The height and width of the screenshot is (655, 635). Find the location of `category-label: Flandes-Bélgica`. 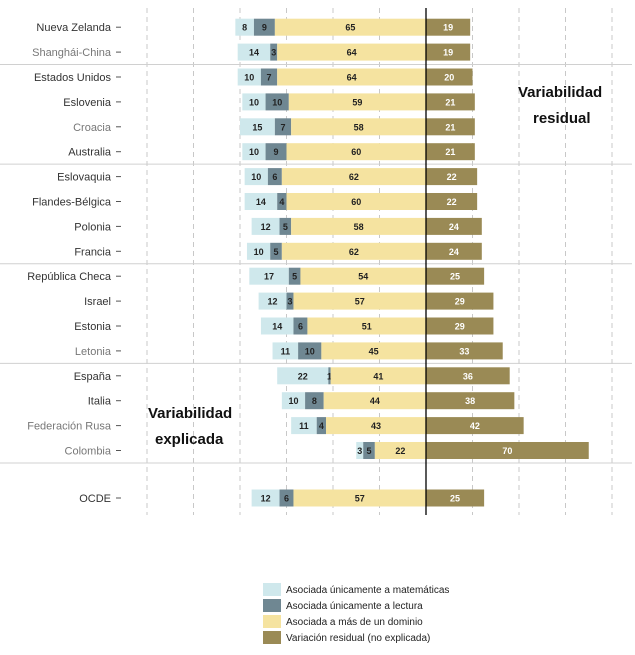

category-label: Flandes-Bélgica is located at coordinates (72, 203).